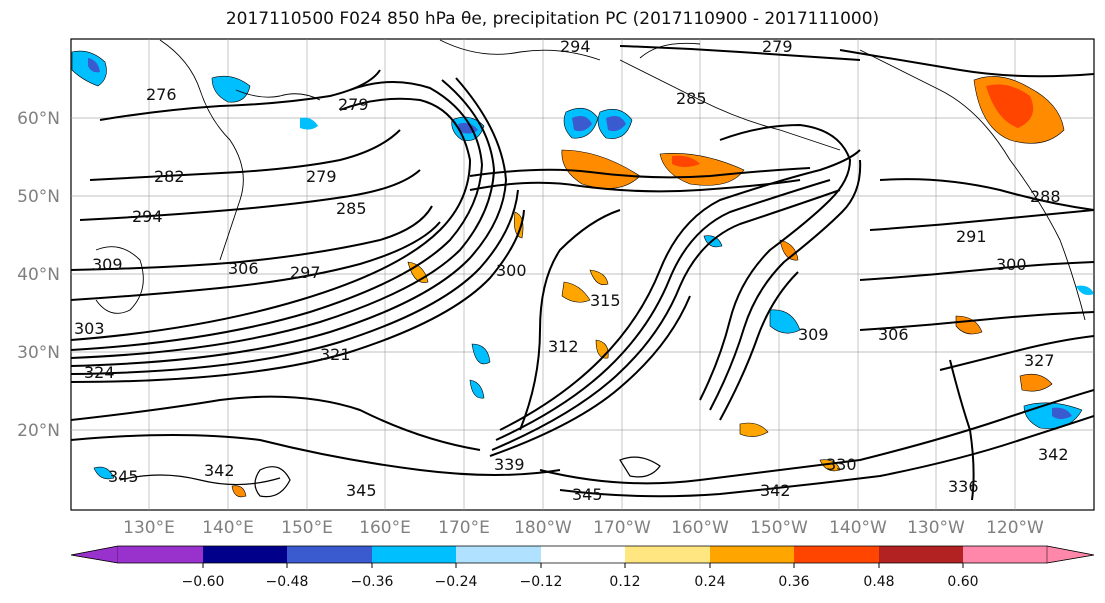 The image size is (1105, 603). Describe the element at coordinates (464, 528) in the screenshot. I see `lon-label: 170°E` at that location.